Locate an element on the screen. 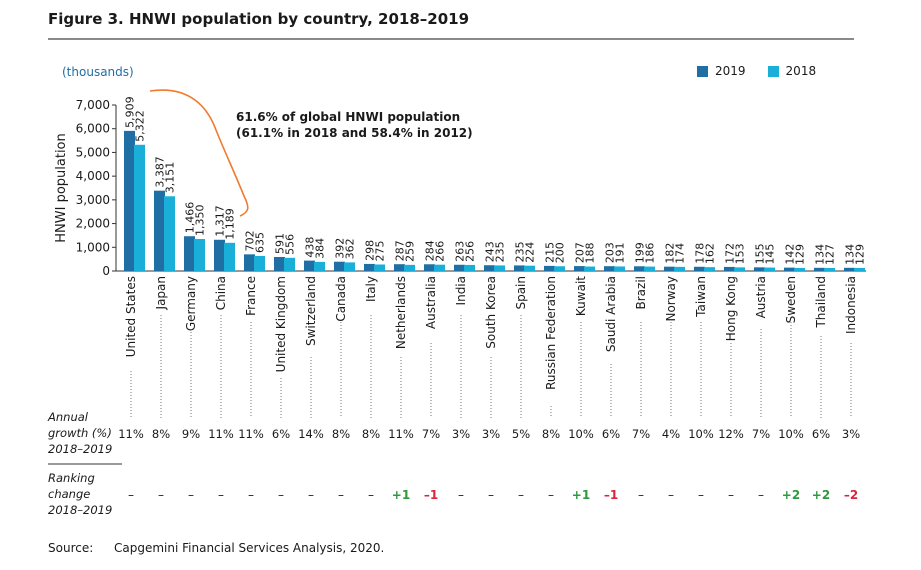 The width and height of the screenshot is (921, 570). value-label-2018-sweden: 129 is located at coordinates (800, 254).